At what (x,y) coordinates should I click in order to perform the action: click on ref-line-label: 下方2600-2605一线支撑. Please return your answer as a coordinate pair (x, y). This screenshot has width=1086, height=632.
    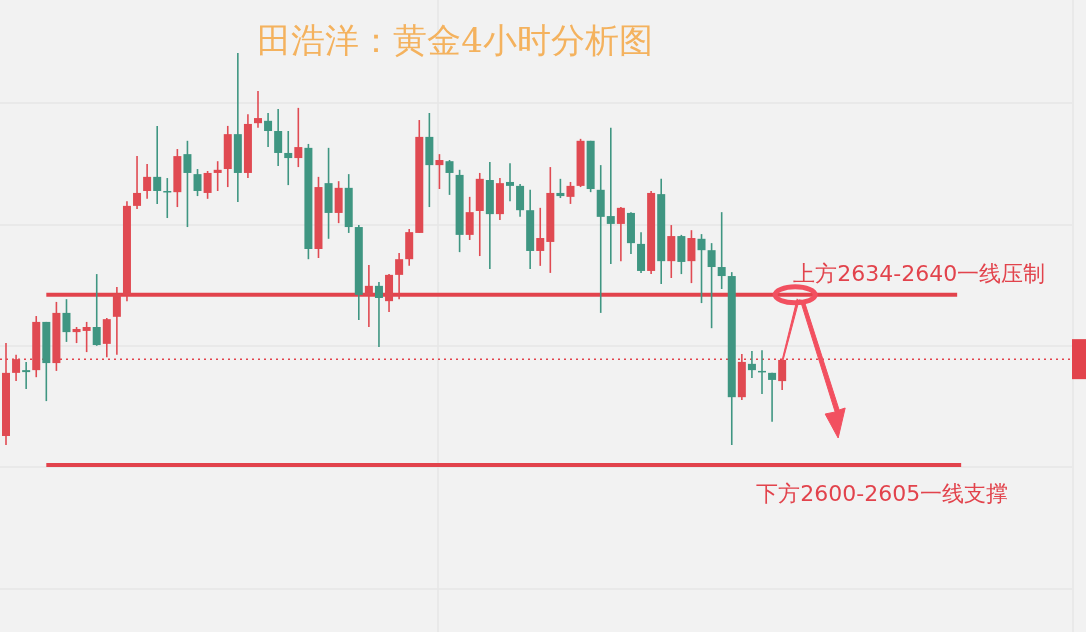
    Looking at the image, I should click on (882, 493).